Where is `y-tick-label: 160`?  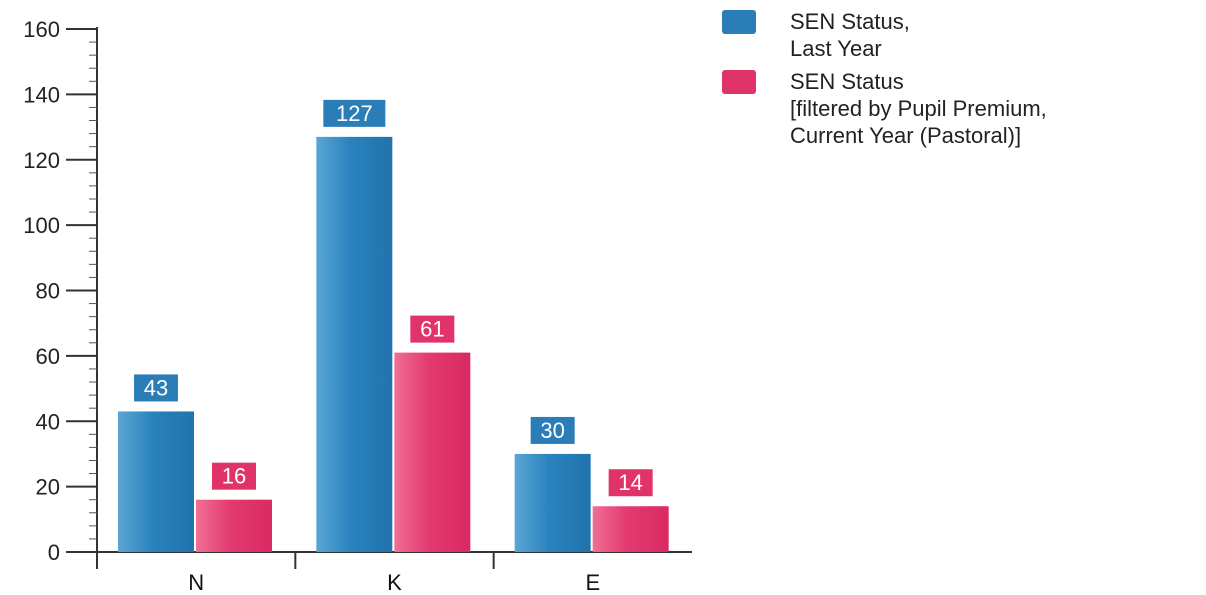 y-tick-label: 160 is located at coordinates (41, 29).